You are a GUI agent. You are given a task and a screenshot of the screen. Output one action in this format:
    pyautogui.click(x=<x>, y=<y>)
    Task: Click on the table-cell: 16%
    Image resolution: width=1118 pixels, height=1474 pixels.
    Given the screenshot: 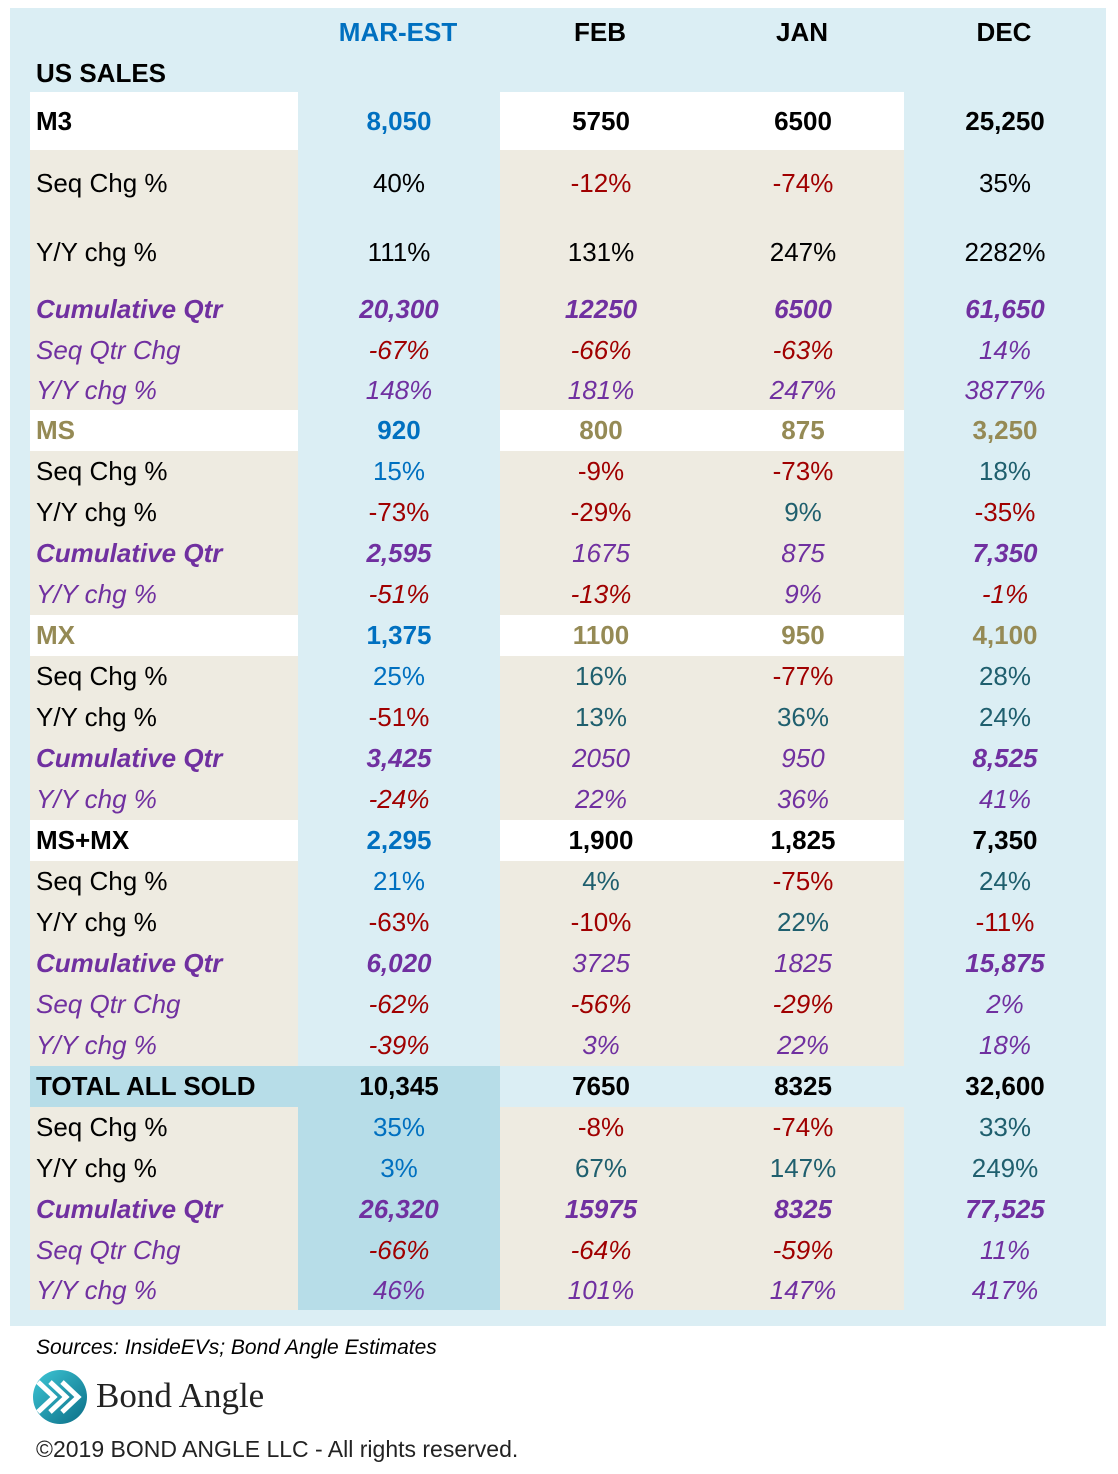 What is the action you would take?
    pyautogui.click(x=601, y=676)
    